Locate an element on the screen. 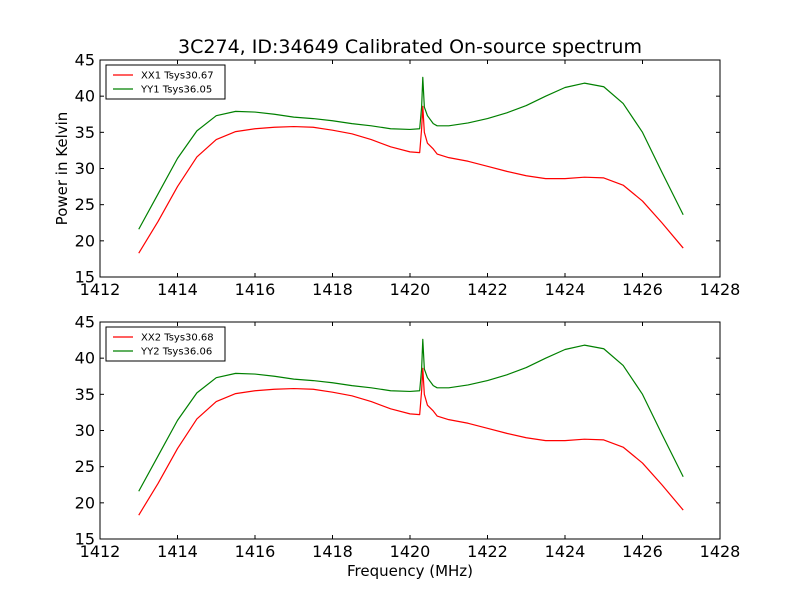 This screenshot has height=600, width=800. legend-label: XX2 Tsys30.68 is located at coordinates (177, 338).